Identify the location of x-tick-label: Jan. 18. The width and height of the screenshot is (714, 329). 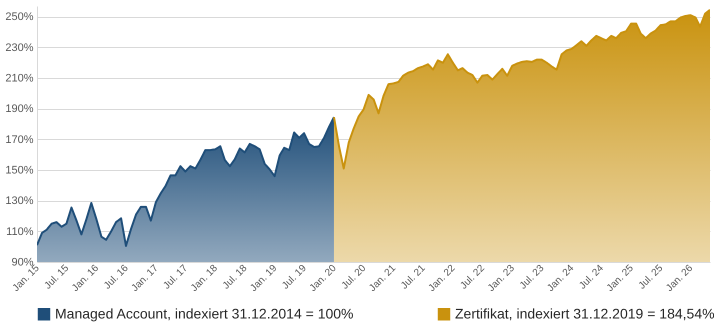
(204, 278).